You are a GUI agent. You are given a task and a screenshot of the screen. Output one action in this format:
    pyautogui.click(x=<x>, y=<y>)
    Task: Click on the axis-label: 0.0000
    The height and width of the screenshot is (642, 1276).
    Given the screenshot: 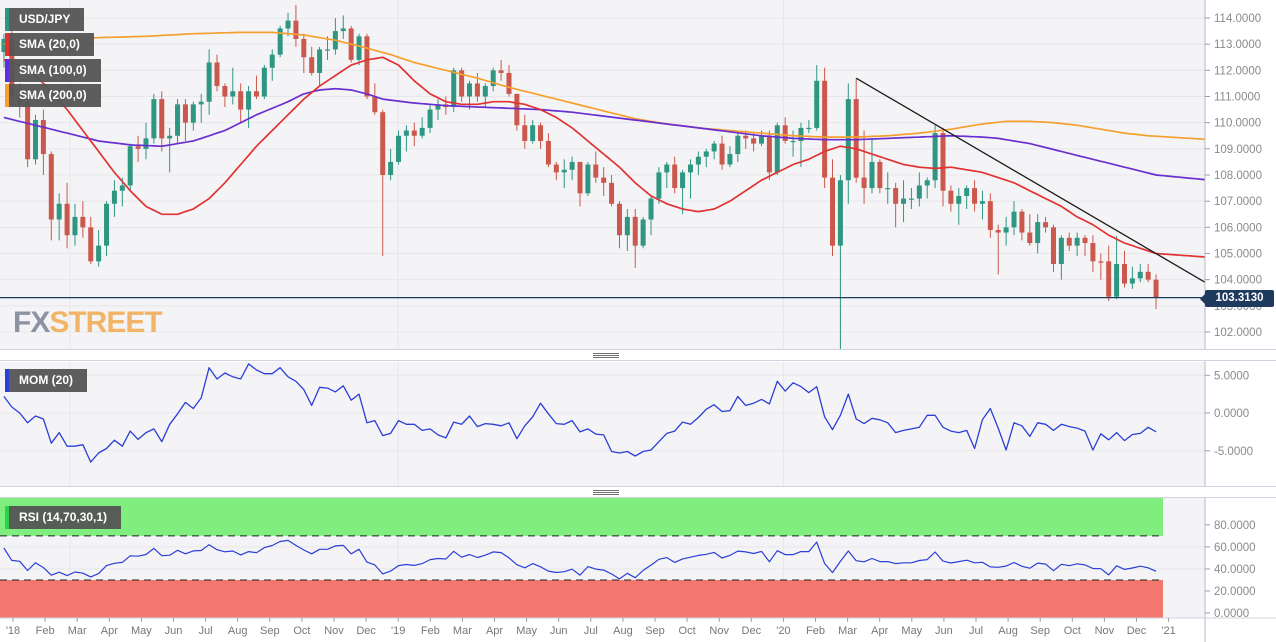 What is the action you would take?
    pyautogui.click(x=1231, y=414)
    